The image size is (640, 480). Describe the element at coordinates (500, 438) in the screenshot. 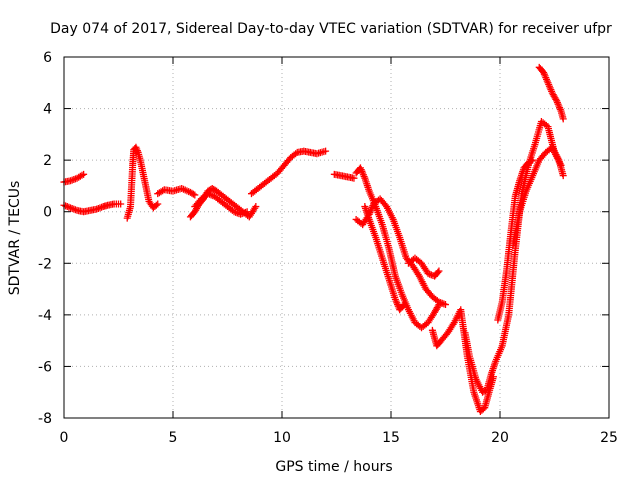

I see `x-tick-label: 20` at that location.